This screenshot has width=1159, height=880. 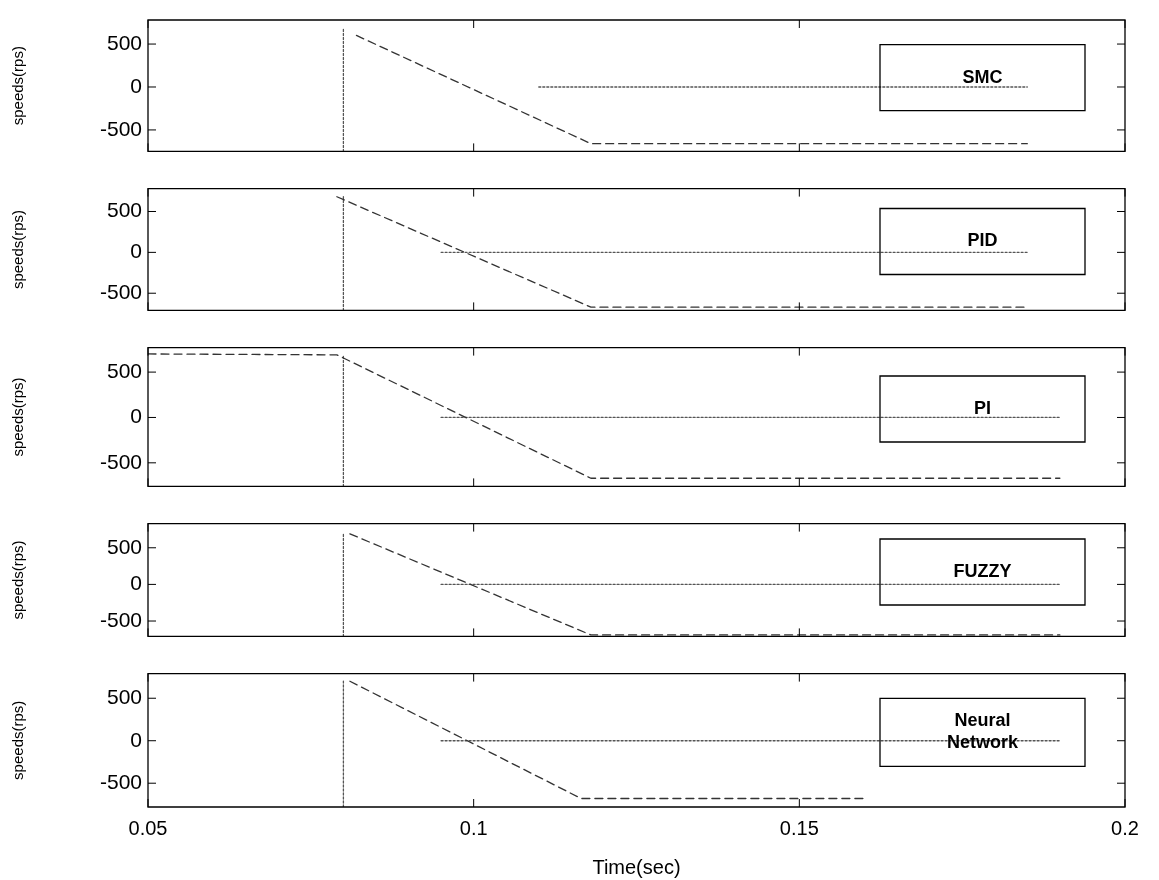 I want to click on text: SMC, so click(x=982, y=76).